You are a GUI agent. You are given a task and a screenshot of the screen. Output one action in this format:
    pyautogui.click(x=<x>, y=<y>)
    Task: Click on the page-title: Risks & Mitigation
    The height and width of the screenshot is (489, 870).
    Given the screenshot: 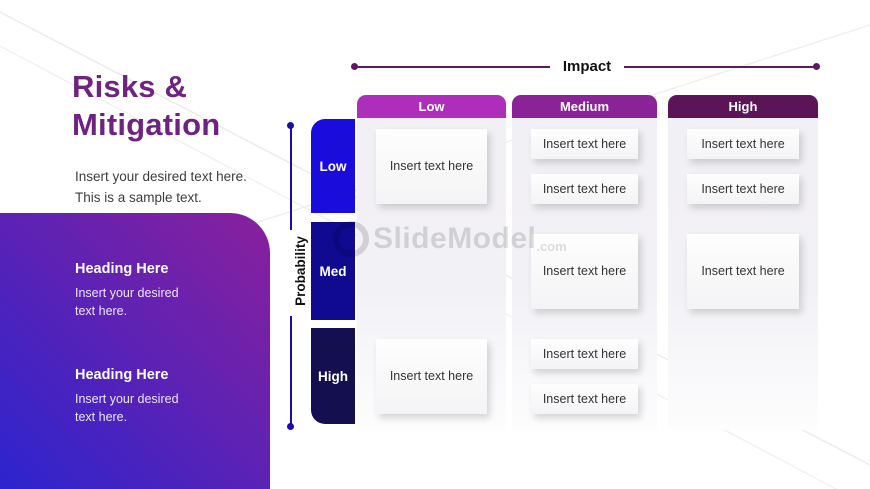 What is the action you would take?
    pyautogui.click(x=146, y=106)
    